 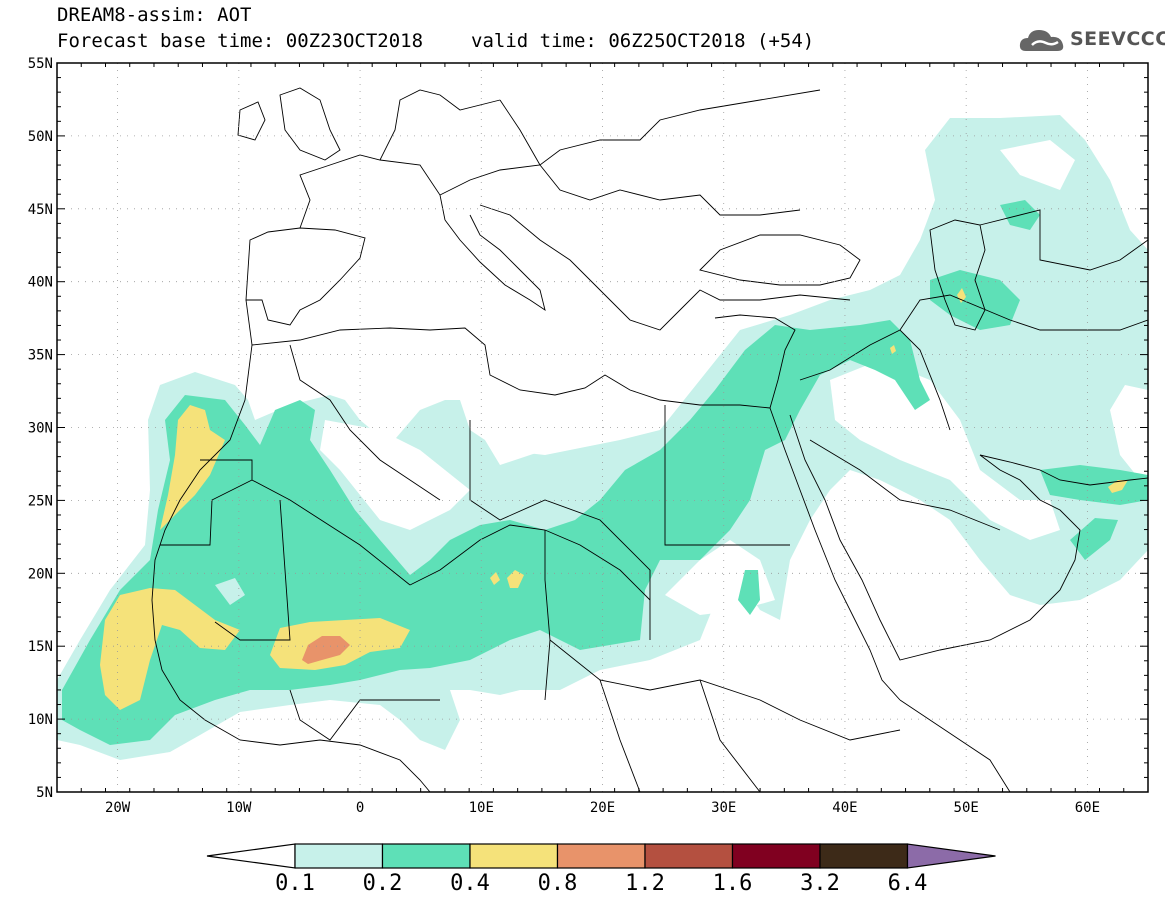 I want to click on lat-label: 10N, so click(x=40, y=720).